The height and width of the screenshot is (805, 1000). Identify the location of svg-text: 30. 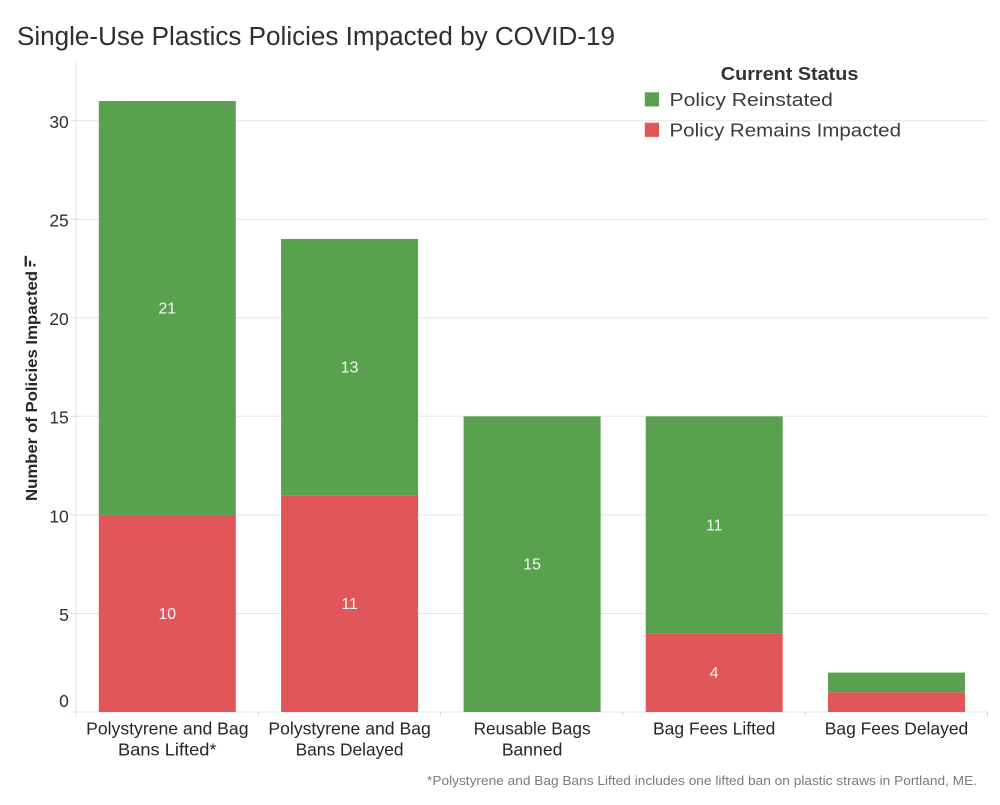
(59, 122).